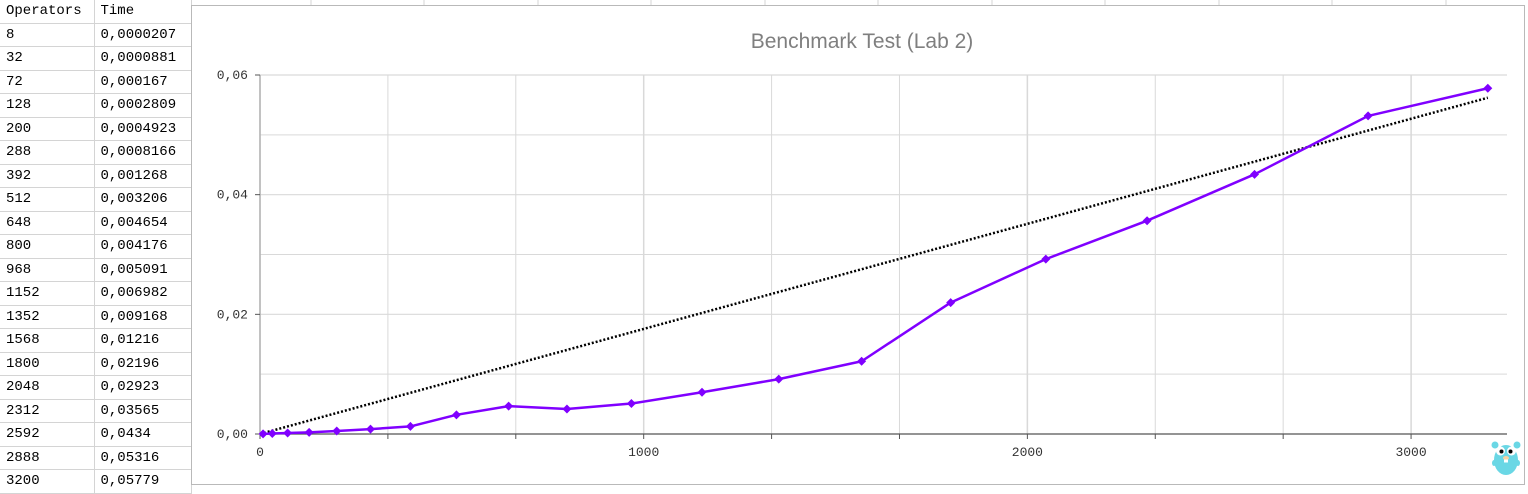  I want to click on table-row: 8 0,0000207, so click(96, 35).